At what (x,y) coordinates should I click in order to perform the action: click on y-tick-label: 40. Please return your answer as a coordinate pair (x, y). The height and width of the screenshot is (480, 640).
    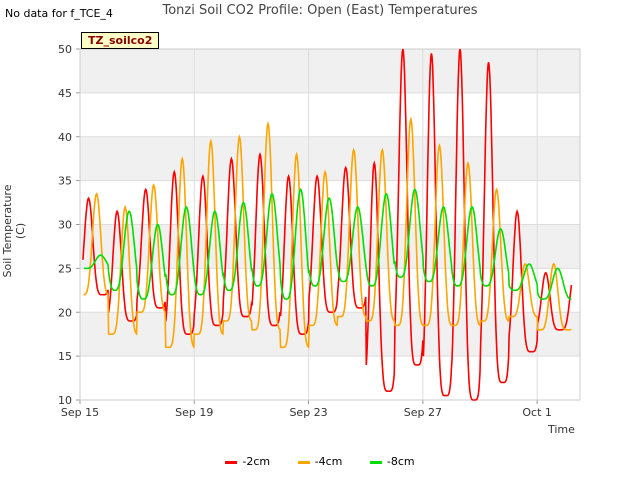
    Looking at the image, I should click on (65, 137).